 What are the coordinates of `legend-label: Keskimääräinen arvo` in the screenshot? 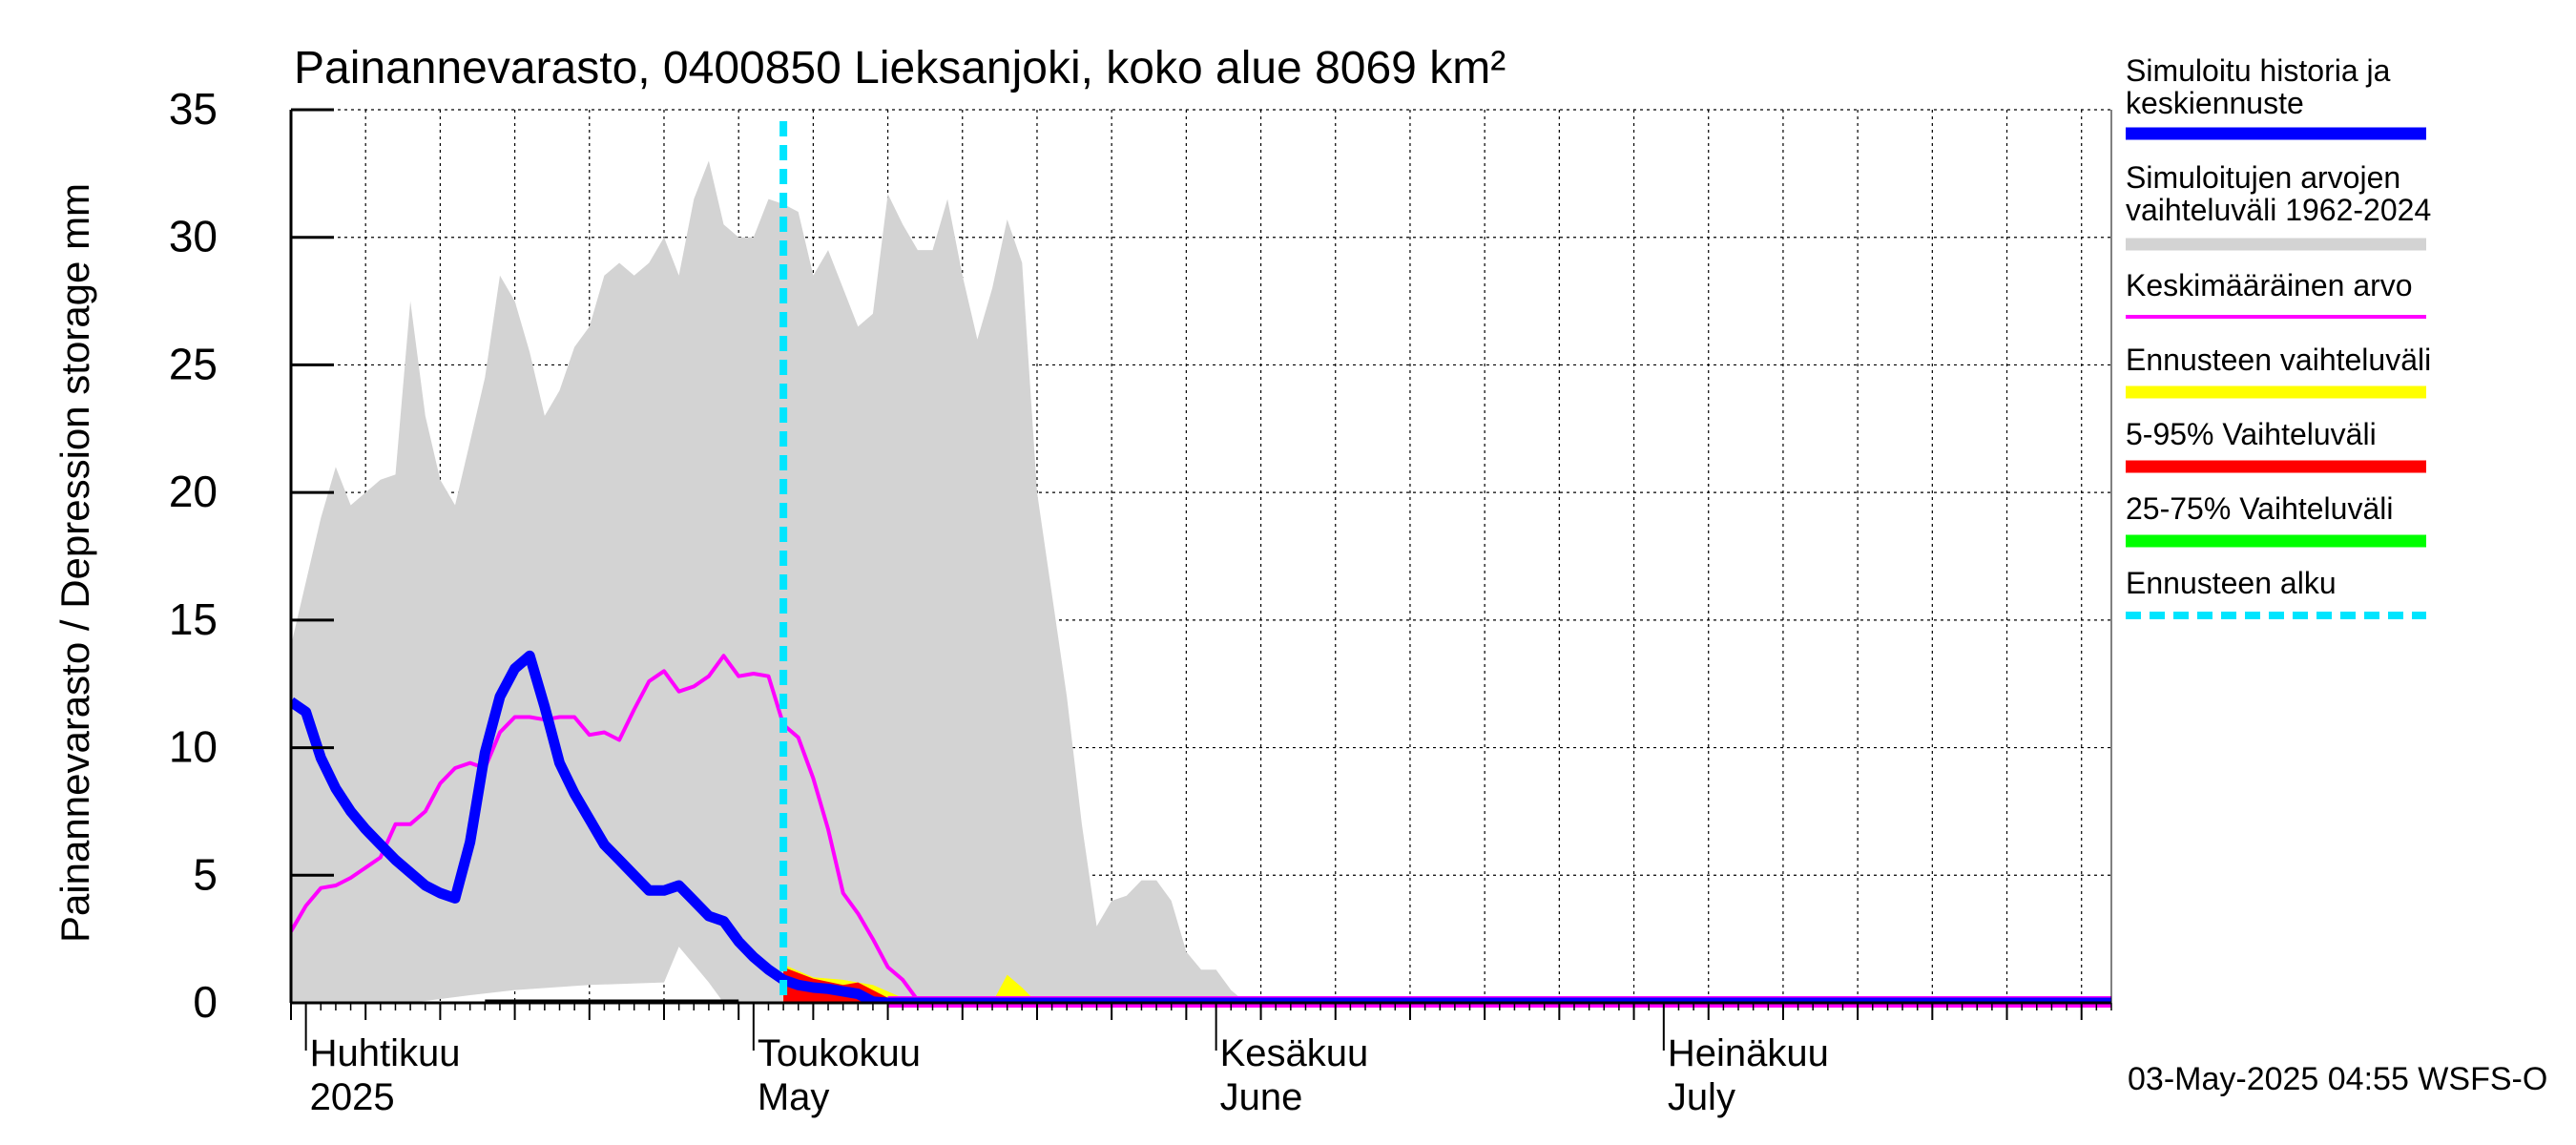 It's located at (2269, 285).